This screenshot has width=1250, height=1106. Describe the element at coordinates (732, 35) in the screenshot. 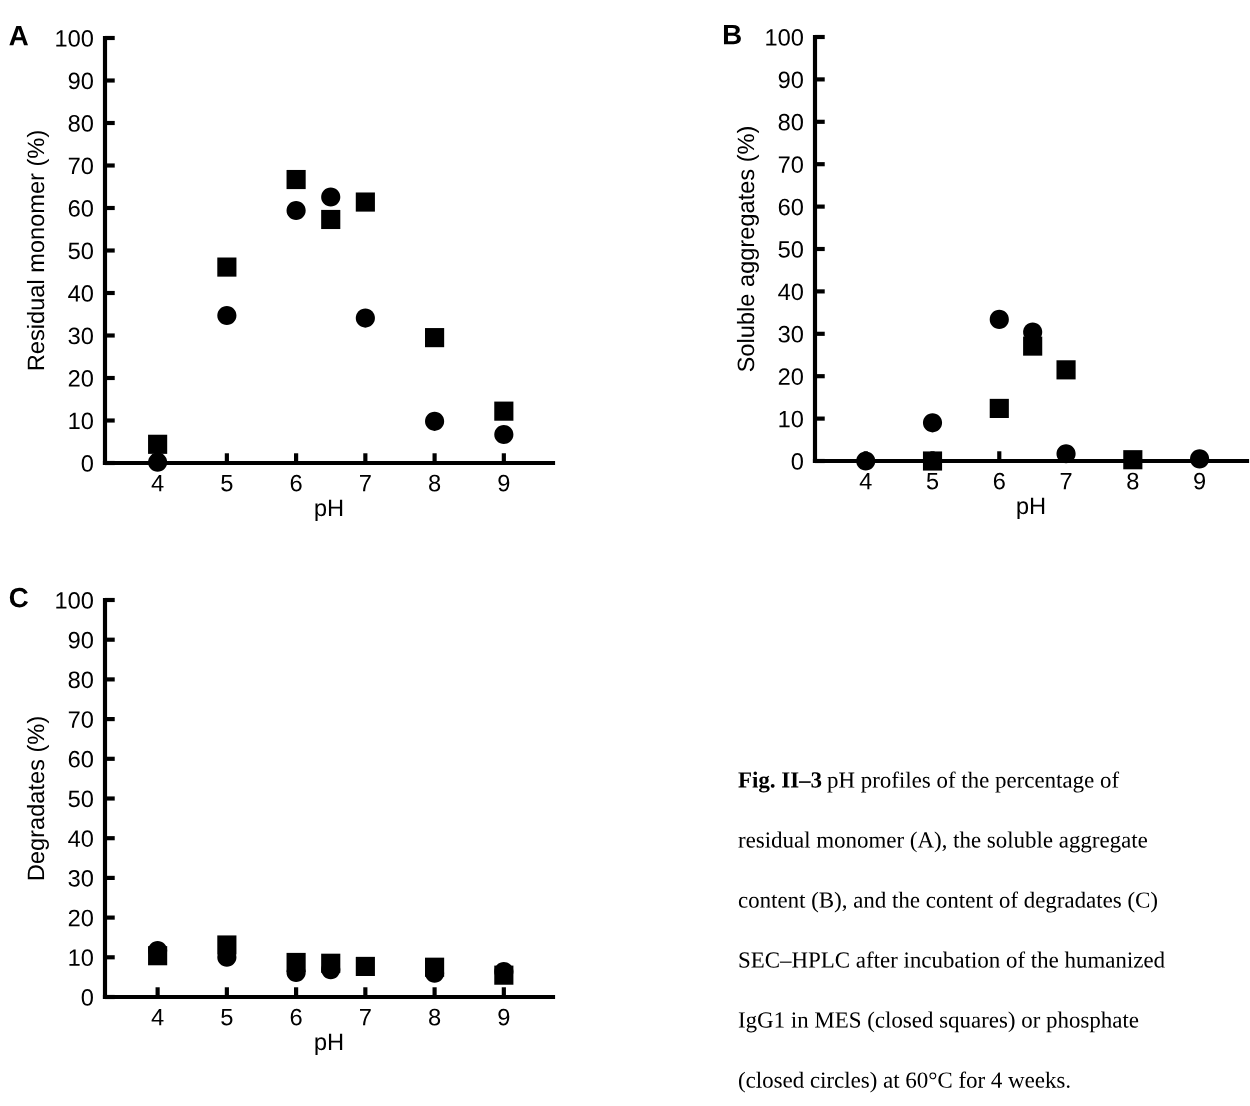

I see `chart-title: B` at that location.